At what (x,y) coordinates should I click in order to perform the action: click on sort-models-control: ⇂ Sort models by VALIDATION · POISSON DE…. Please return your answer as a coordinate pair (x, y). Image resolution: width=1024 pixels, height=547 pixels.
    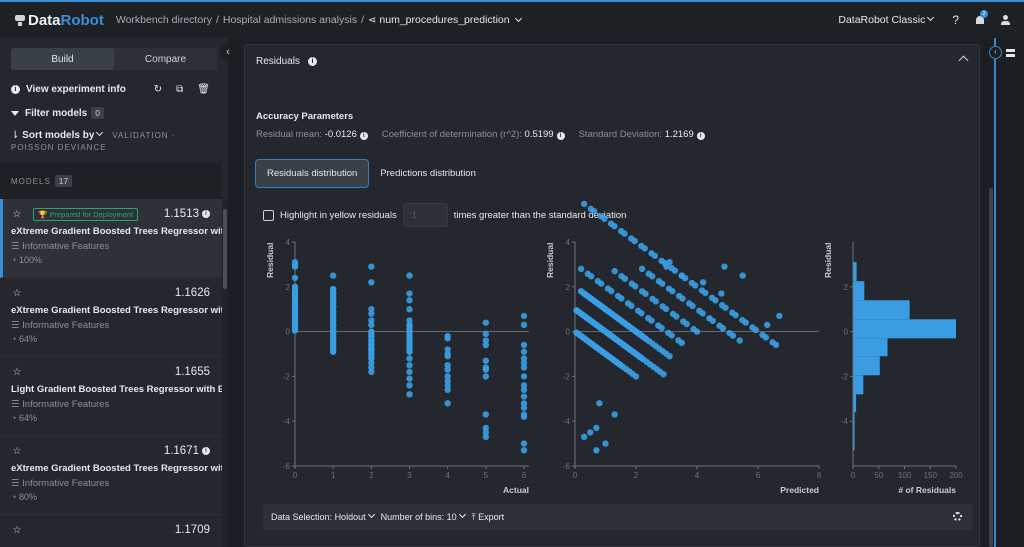
    Looking at the image, I should click on (93, 140).